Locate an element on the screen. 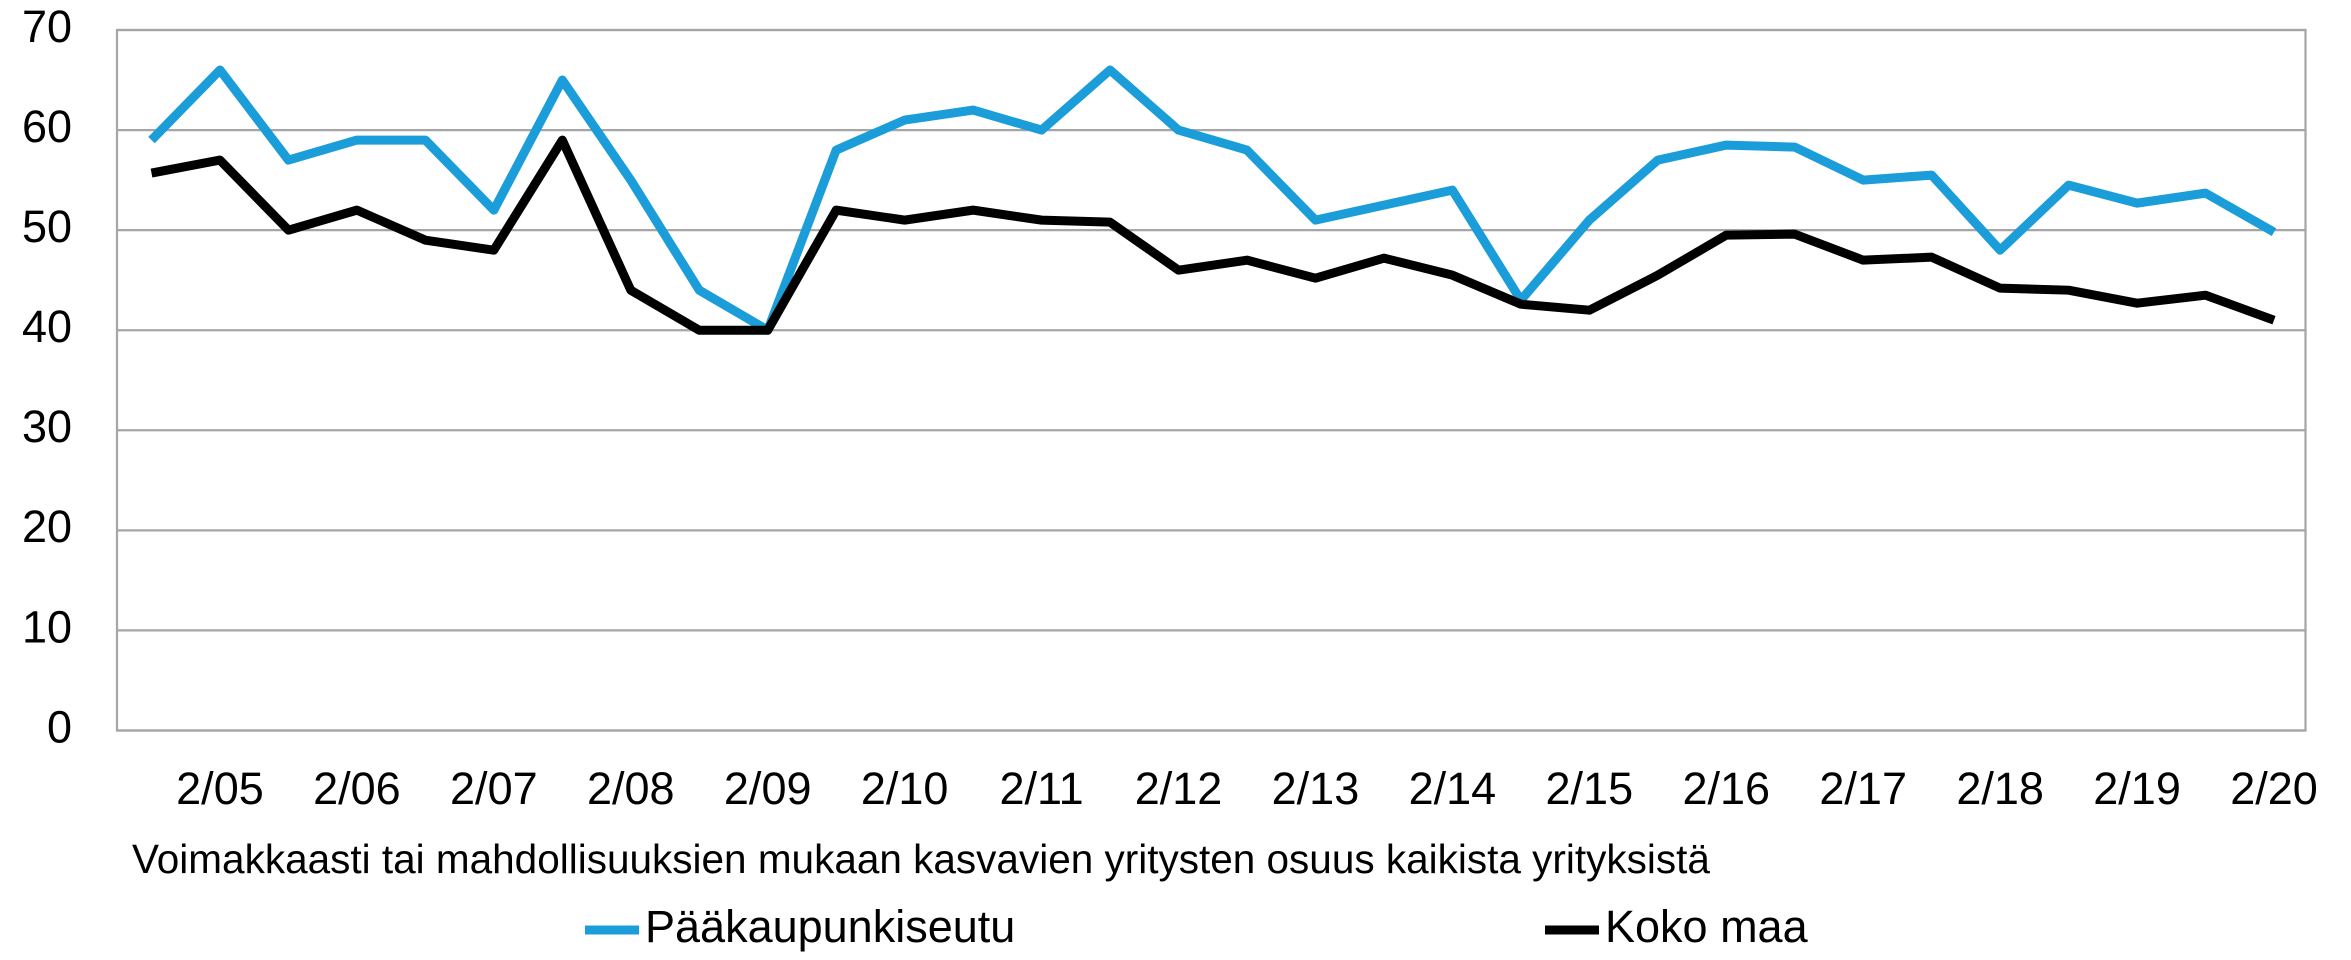 This screenshot has width=2351, height=960. x-tick-label: 2/14 is located at coordinates (1453, 788).